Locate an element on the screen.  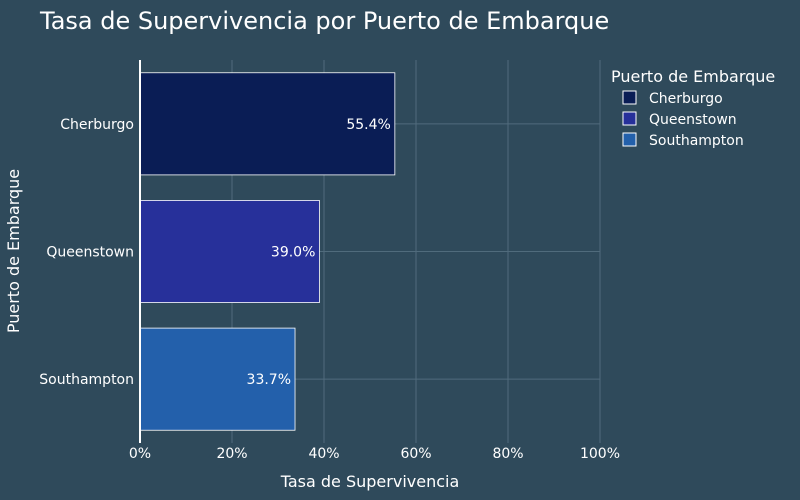
legend-label-cherburgo: Cherburgo is located at coordinates (686, 99).